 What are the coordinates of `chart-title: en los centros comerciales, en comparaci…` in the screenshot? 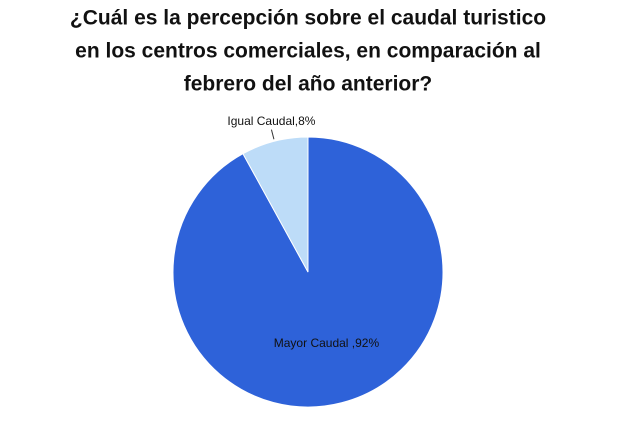 It's located at (308, 51).